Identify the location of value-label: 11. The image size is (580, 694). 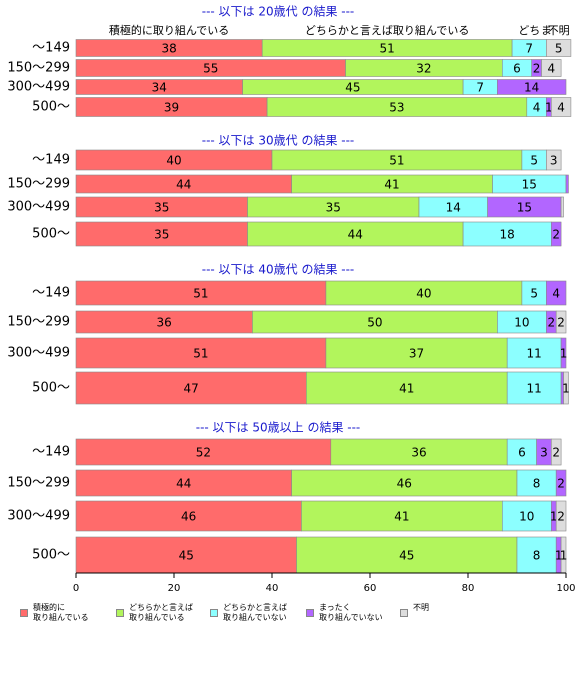
(534, 354).